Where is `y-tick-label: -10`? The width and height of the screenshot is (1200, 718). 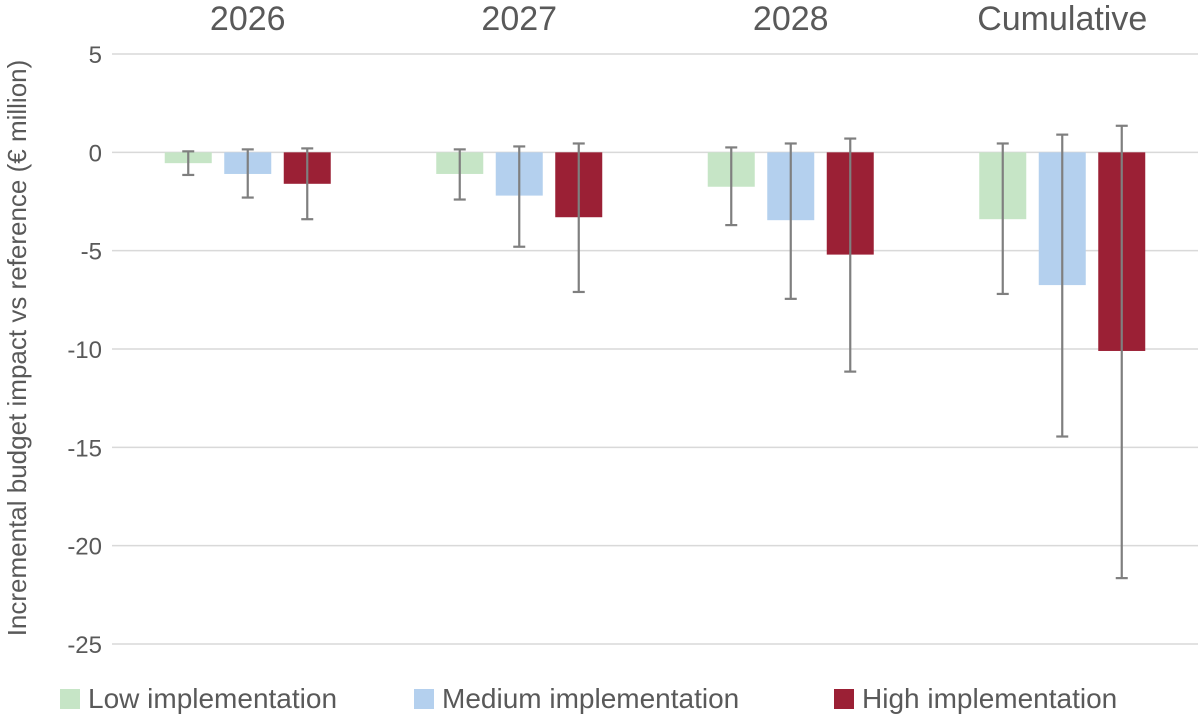
y-tick-label: -10 is located at coordinates (84, 350).